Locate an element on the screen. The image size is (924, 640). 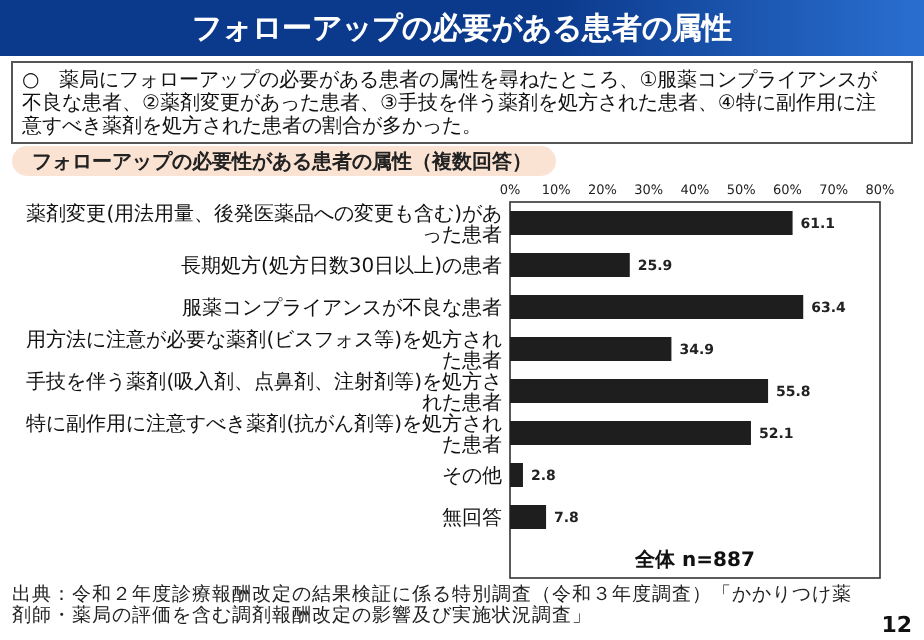
y-tick-label: 手技を伴う薬剤(吸入剤、点鼻剤、注射剤等)を処方された患者 is located at coordinates (264, 392).